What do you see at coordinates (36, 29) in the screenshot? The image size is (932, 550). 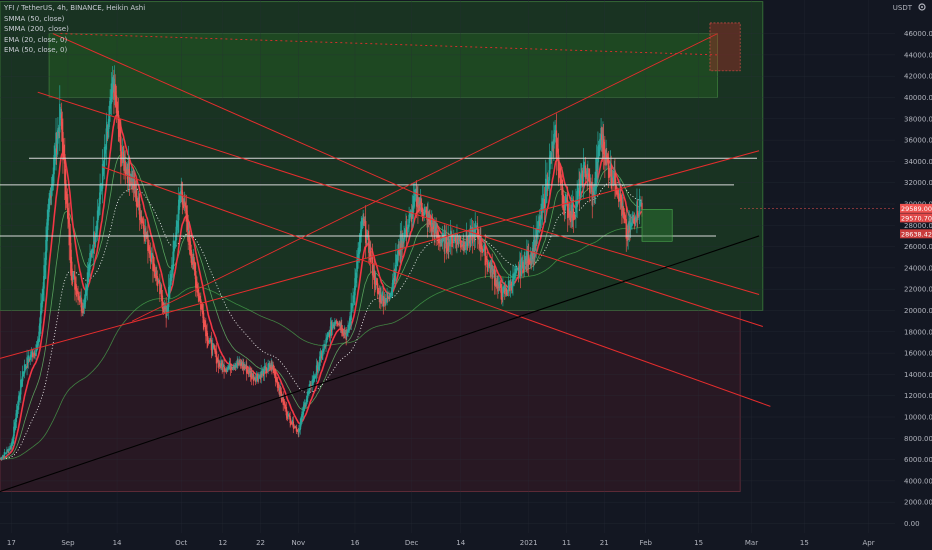 I see `legend-smma-200: SMMA (200, close)` at bounding box center [36, 29].